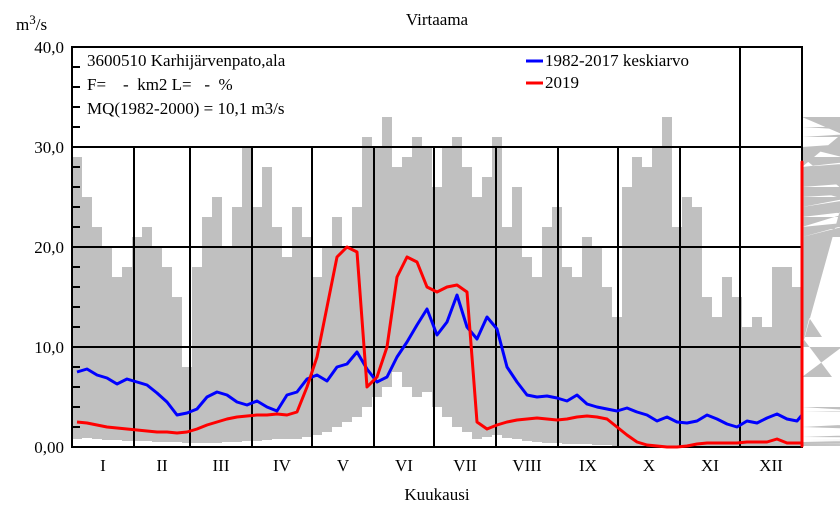 This screenshot has width=840, height=520. What do you see at coordinates (607, 71) in the screenshot?
I see `legend: 1982-2017 keskiarvo 2019` at bounding box center [607, 71].